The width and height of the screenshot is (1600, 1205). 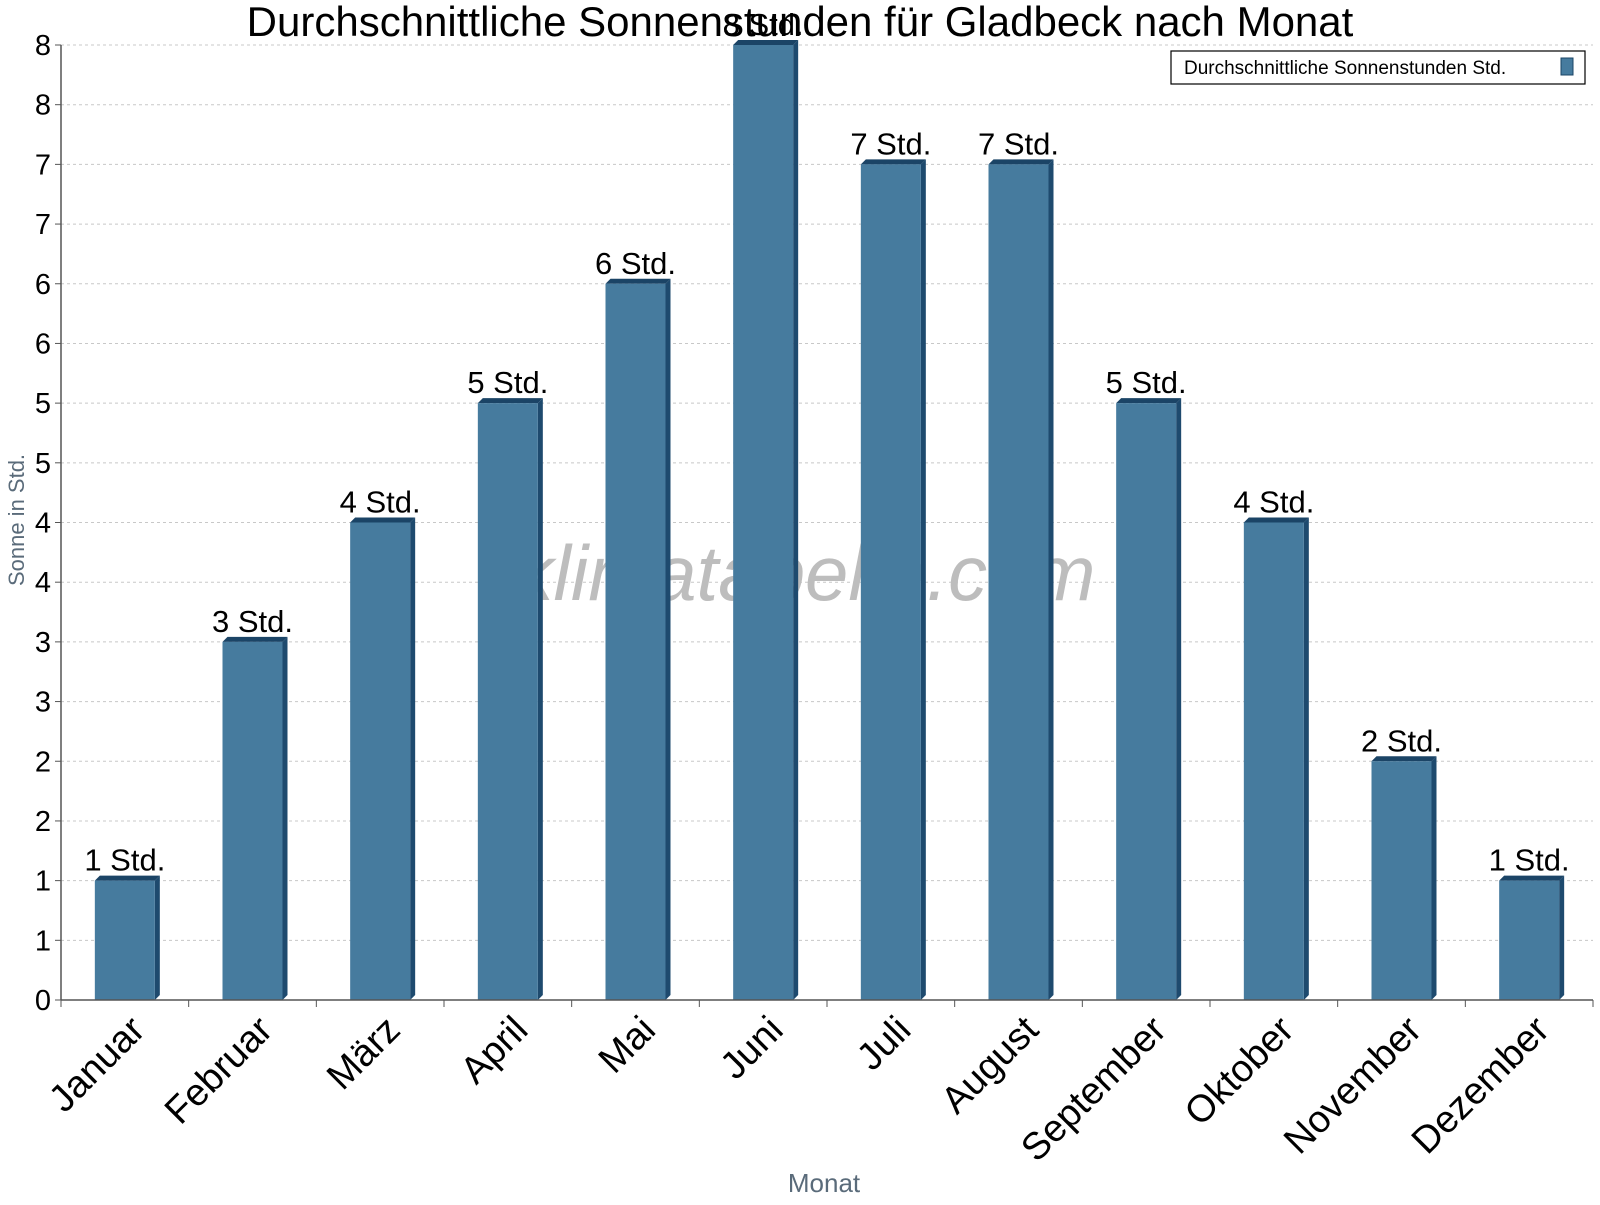 What do you see at coordinates (1345, 68) in the screenshot?
I see `legend-label: Durchschnittliche Sonnenstunden Std.` at bounding box center [1345, 68].